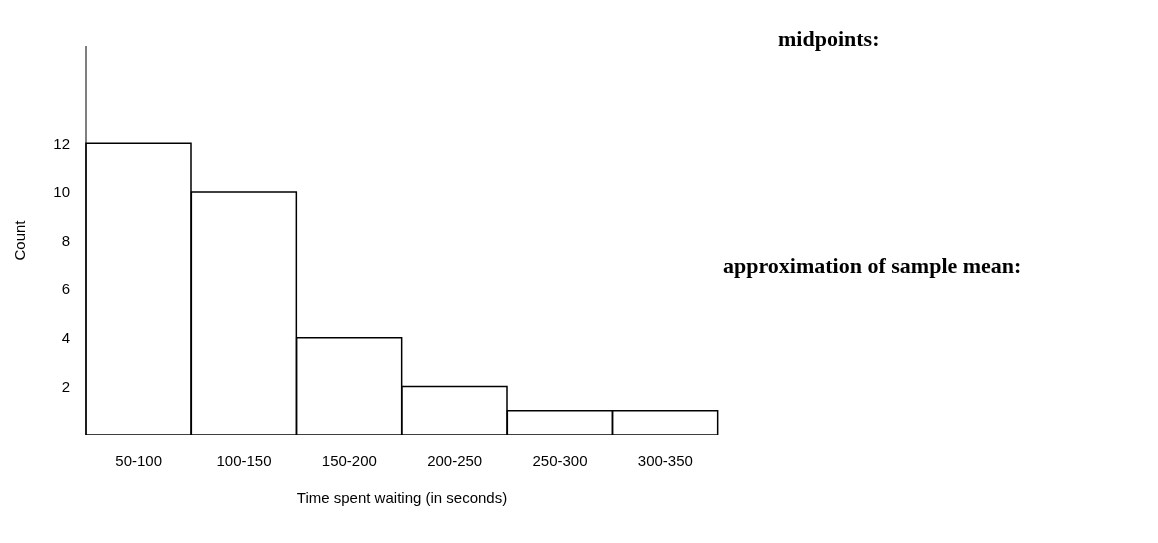 This screenshot has height=543, width=1158. What do you see at coordinates (139, 460) in the screenshot?
I see `x-tick-label: 50-100` at bounding box center [139, 460].